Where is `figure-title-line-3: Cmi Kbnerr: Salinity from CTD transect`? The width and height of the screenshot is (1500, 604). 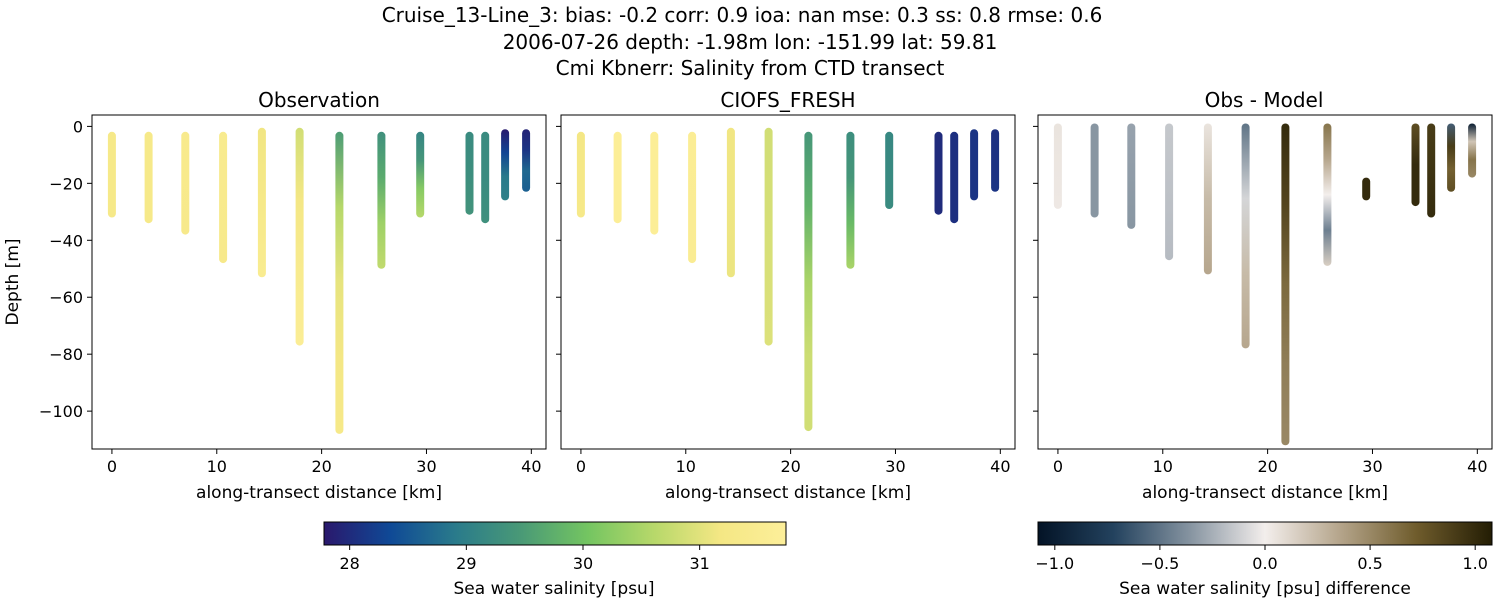
figure-title-line-3: Cmi Kbnerr: Salinity from CTD transect is located at coordinates (750, 68).